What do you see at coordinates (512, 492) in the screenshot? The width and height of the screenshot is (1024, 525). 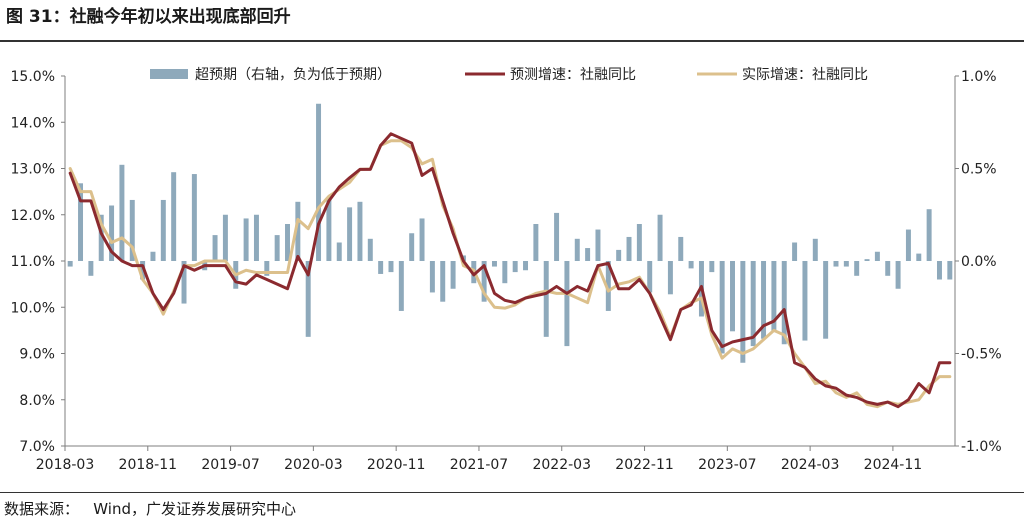 I see `bottom-divider` at bounding box center [512, 492].